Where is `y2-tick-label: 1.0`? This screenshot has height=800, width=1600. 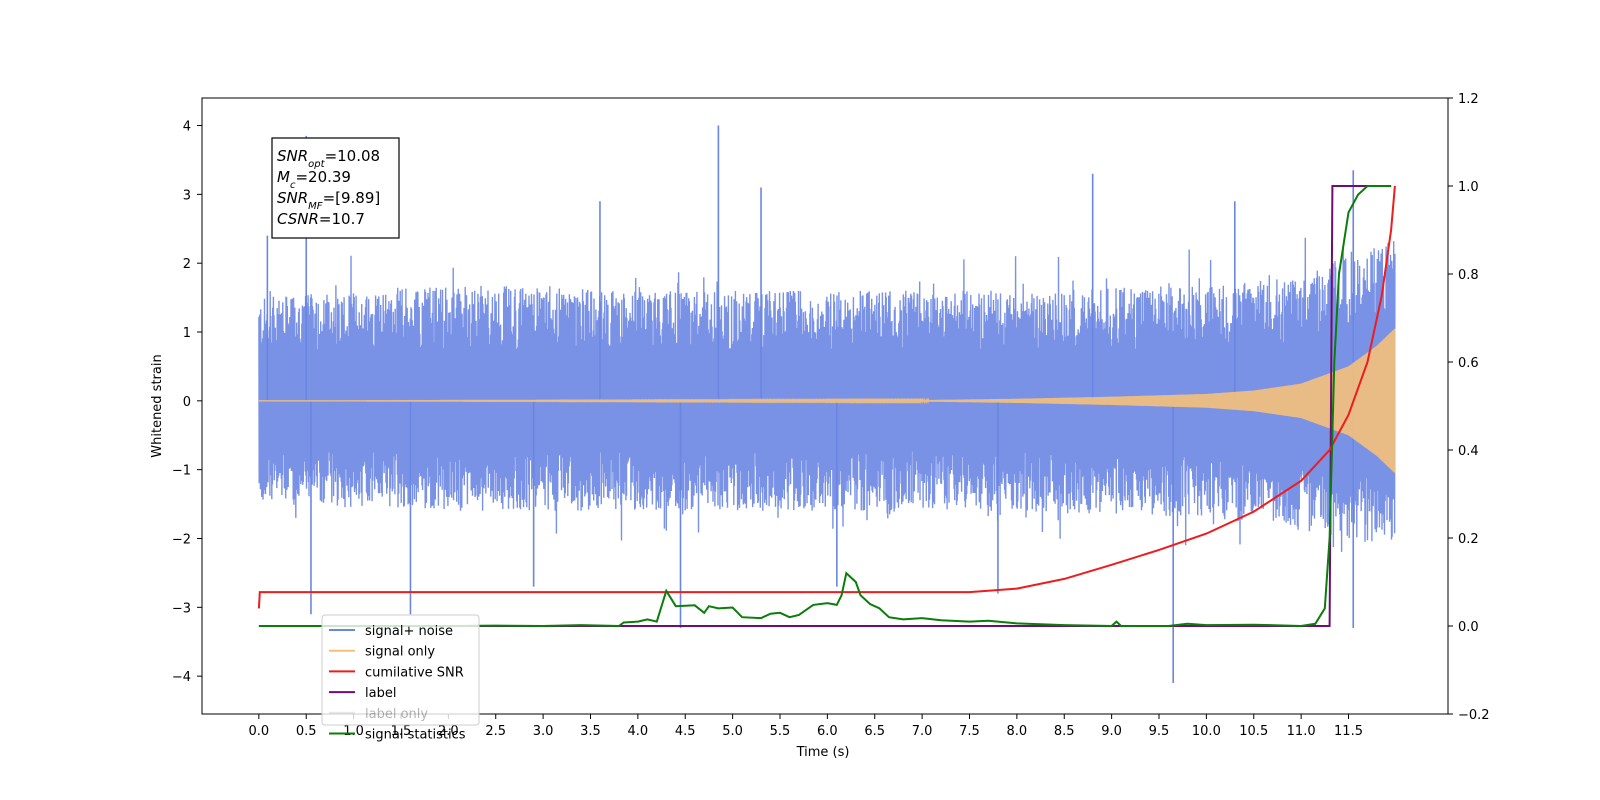 y2-tick-label: 1.0 is located at coordinates (1468, 187).